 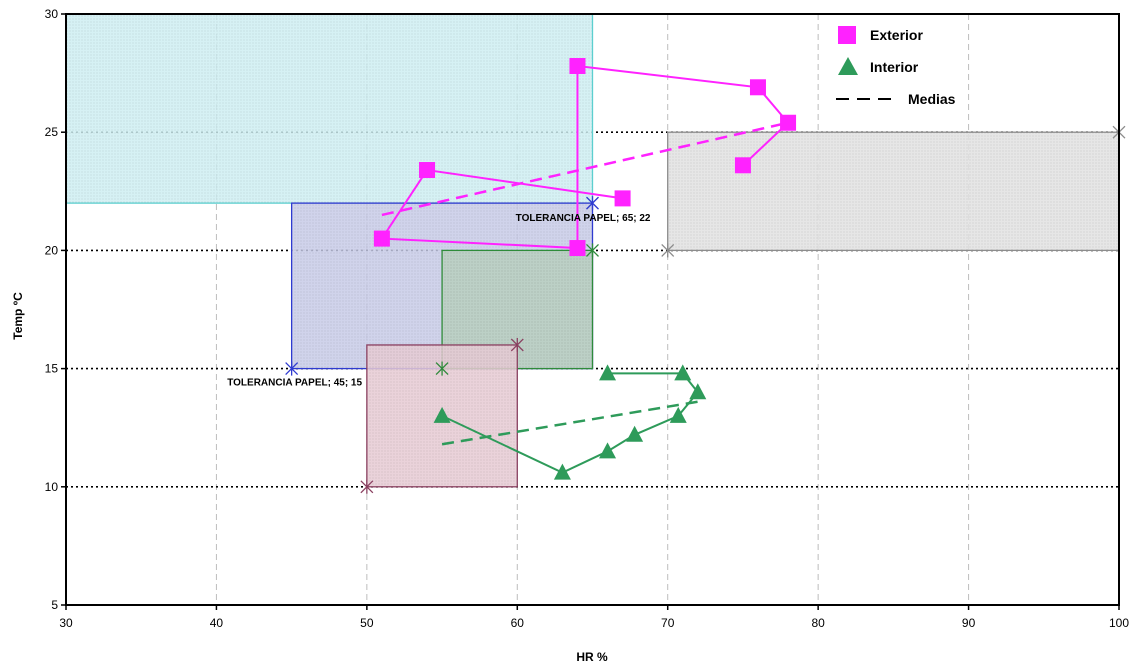 What do you see at coordinates (18, 316) in the screenshot?
I see `y-axis-title: Temp ºC` at bounding box center [18, 316].